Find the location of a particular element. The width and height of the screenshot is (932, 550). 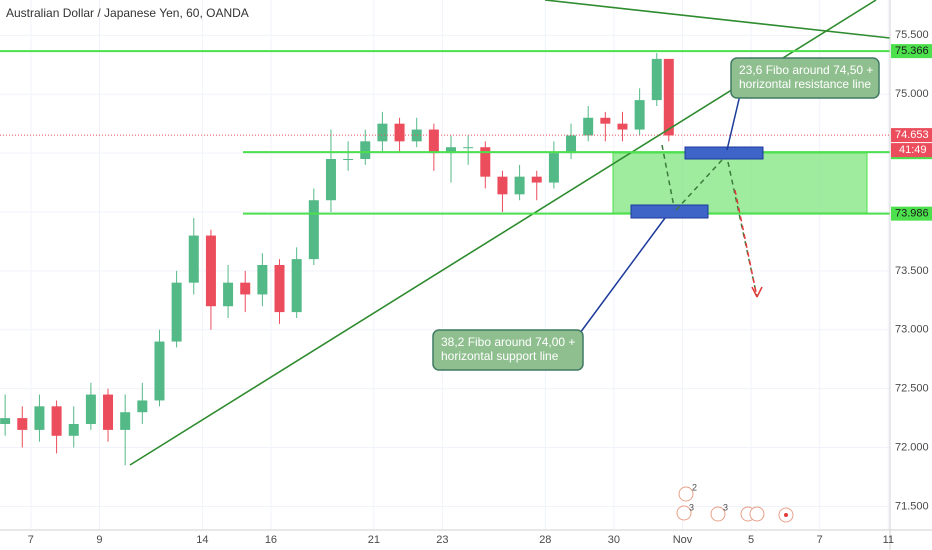

annotation-text: 23,6 Fibo around 74,50 + is located at coordinates (806, 70).